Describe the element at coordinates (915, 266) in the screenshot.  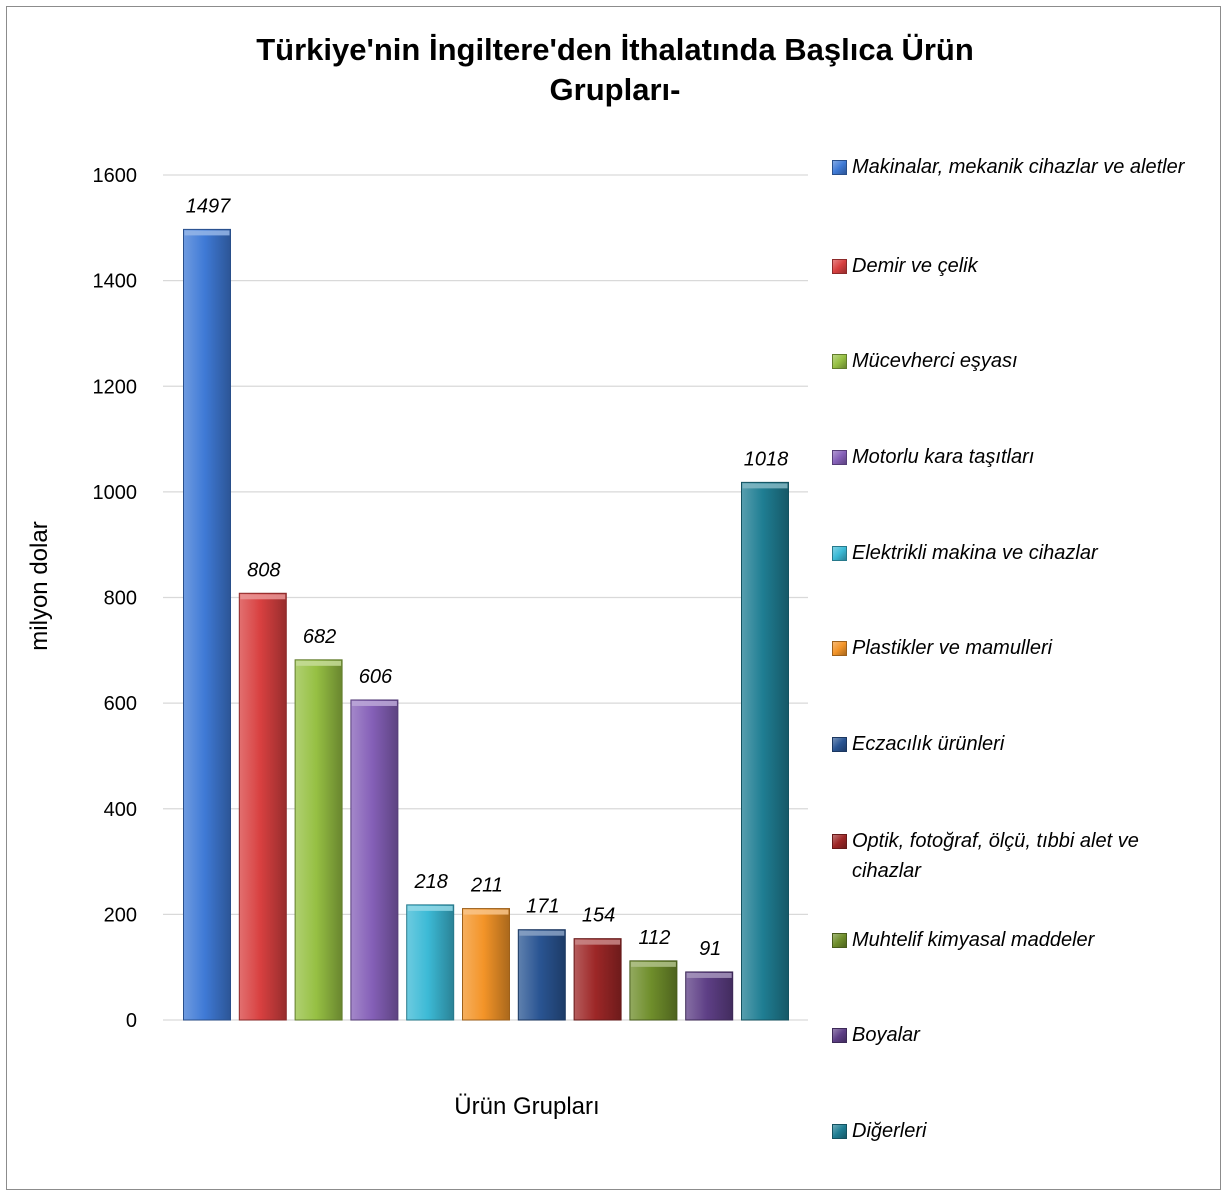
I see `legend-label: Demir ve çelik` at that location.